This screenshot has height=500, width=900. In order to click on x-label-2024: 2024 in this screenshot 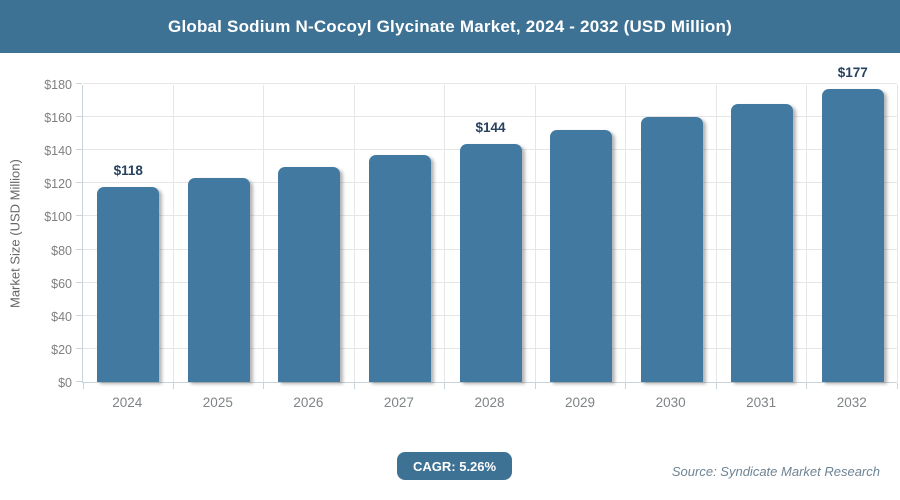, I will do `click(127, 402)`.